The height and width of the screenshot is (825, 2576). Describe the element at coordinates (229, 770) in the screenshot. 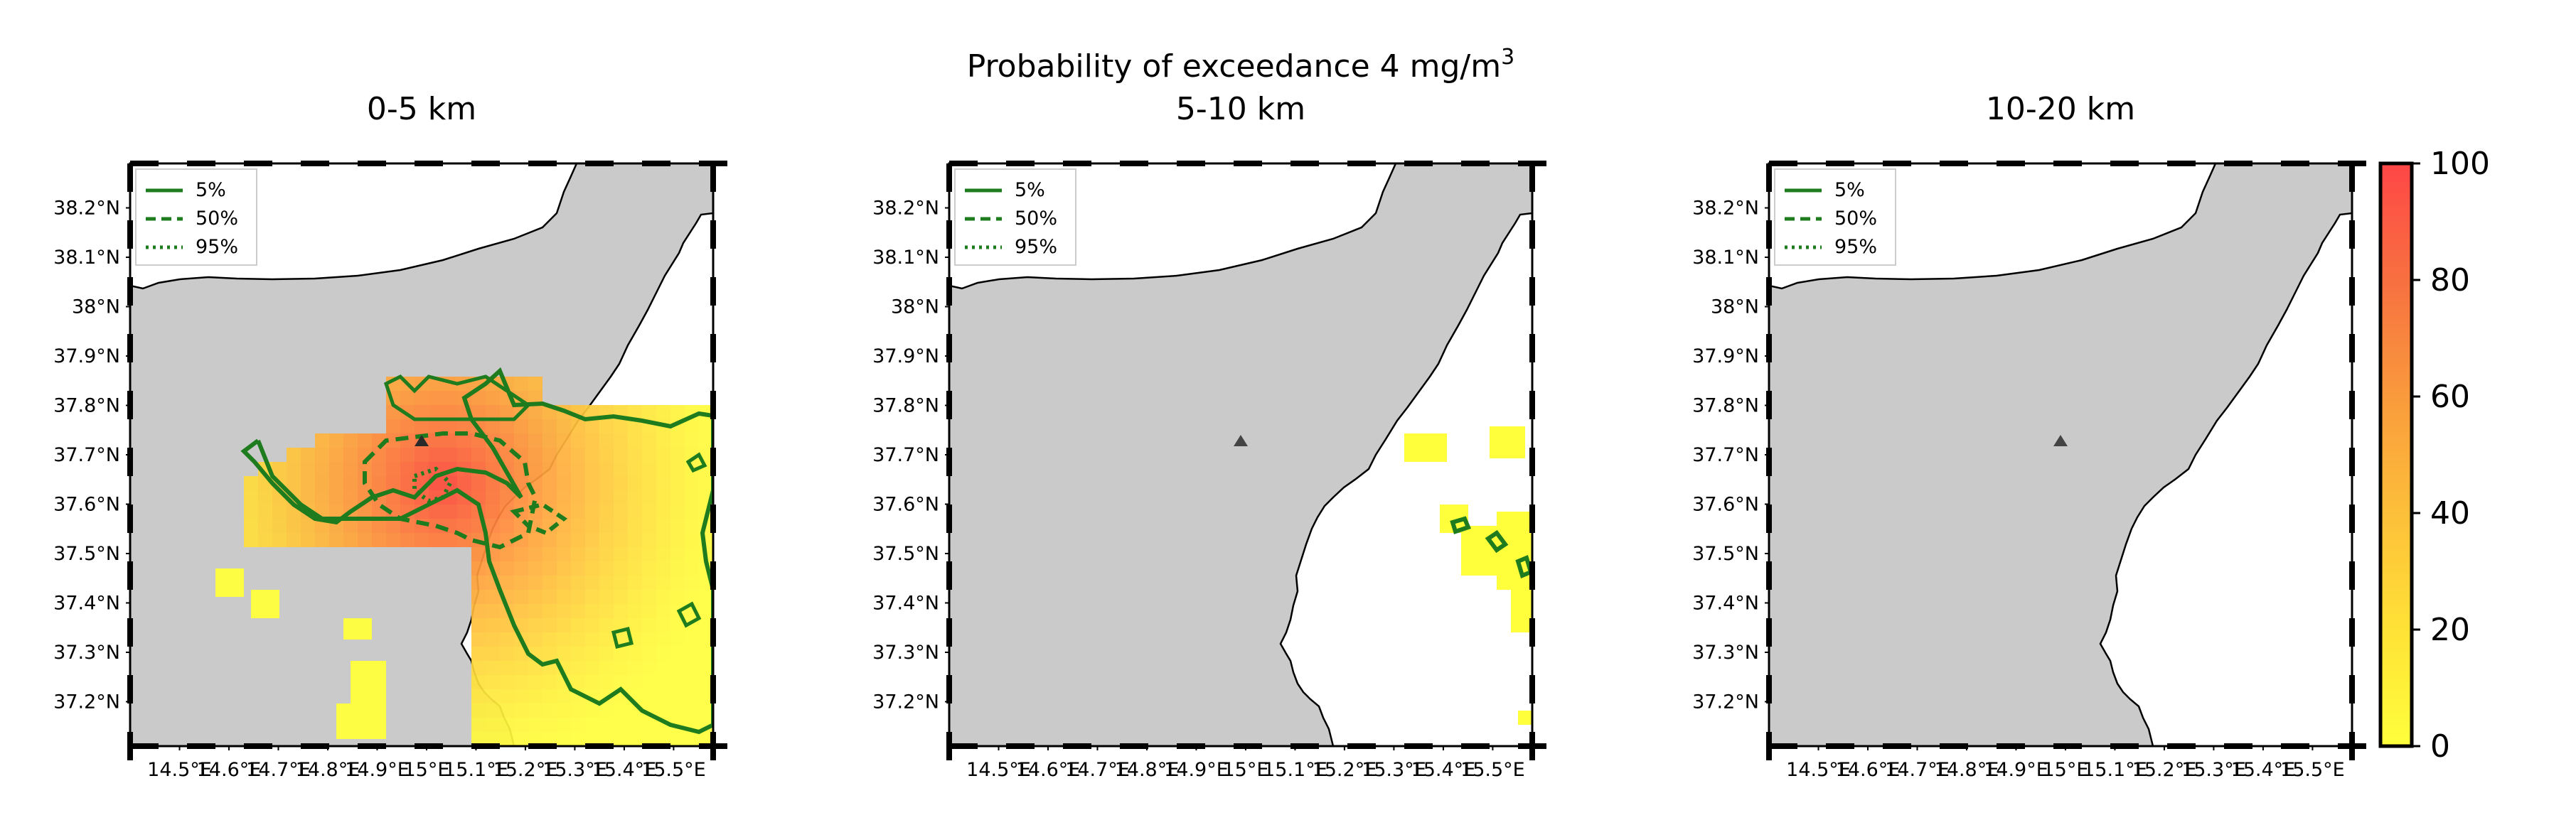

I see `lon-tick-label: 14.6°E` at that location.